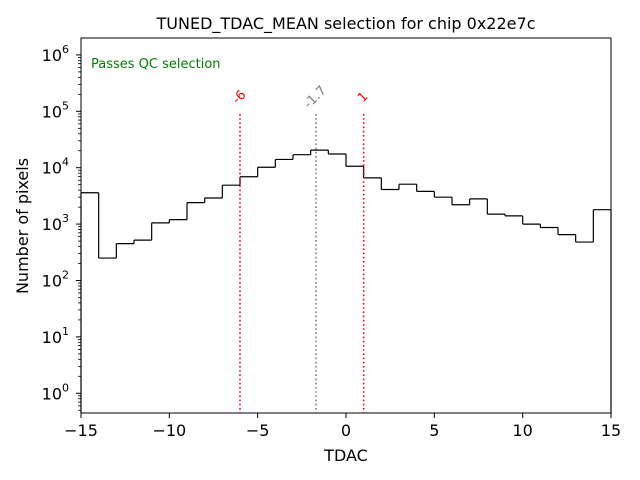 This screenshot has height=480, width=640. What do you see at coordinates (258, 430) in the screenshot?
I see `x-tick-label: −5` at bounding box center [258, 430].